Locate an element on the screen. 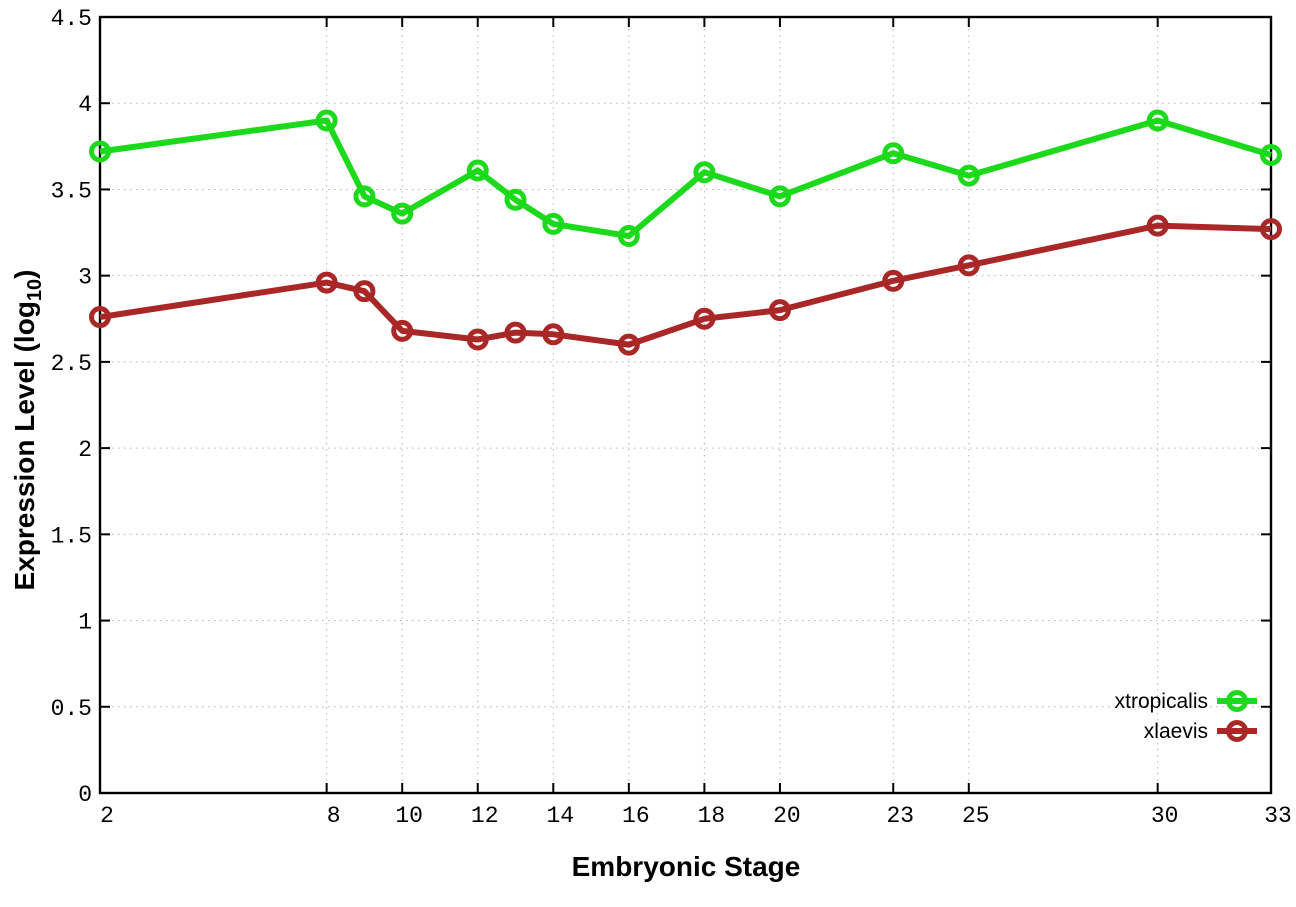 The image size is (1296, 907). y-axis-title: Expression Level (log10) is located at coordinates (27, 430).